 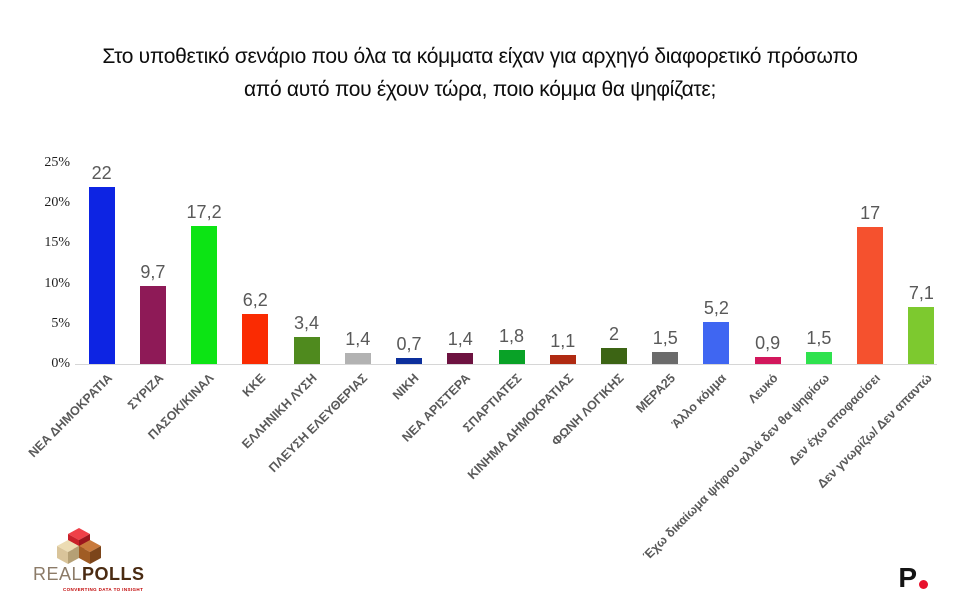 What do you see at coordinates (57, 203) in the screenshot?
I see `y-tick-label: 20%` at bounding box center [57, 203].